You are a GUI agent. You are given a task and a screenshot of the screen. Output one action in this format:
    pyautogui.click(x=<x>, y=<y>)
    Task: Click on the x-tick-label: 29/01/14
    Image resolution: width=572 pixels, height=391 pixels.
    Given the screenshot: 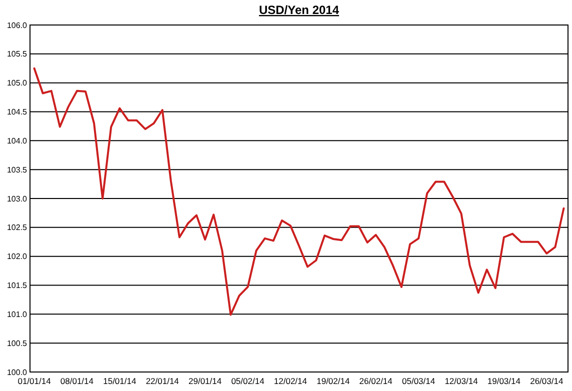 What is the action you would take?
    pyautogui.click(x=205, y=381)
    